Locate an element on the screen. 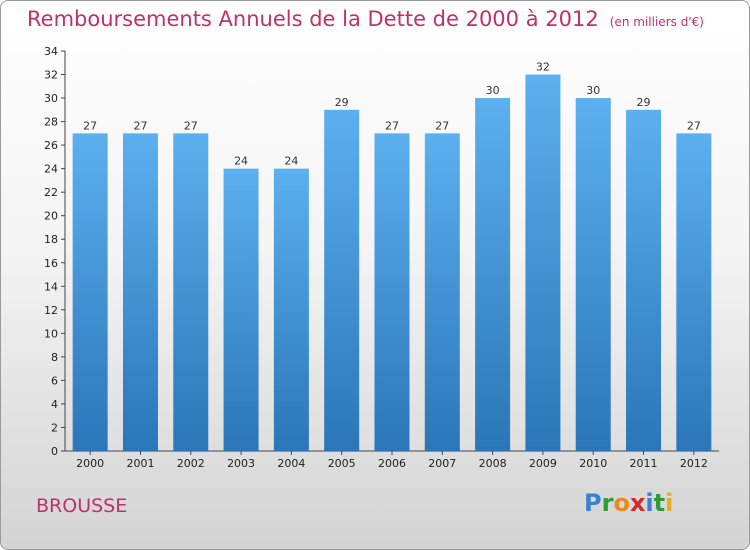 The width and height of the screenshot is (750, 550). y-tick-label: 34 is located at coordinates (51, 51).